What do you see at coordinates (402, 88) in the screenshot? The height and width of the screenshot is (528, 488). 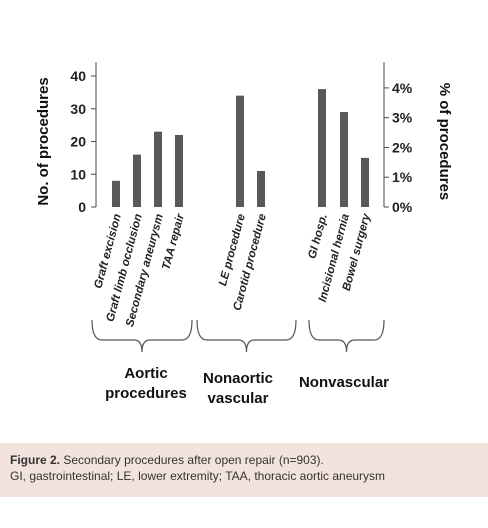 I see `y-tick-label-right: 4%` at bounding box center [402, 88].